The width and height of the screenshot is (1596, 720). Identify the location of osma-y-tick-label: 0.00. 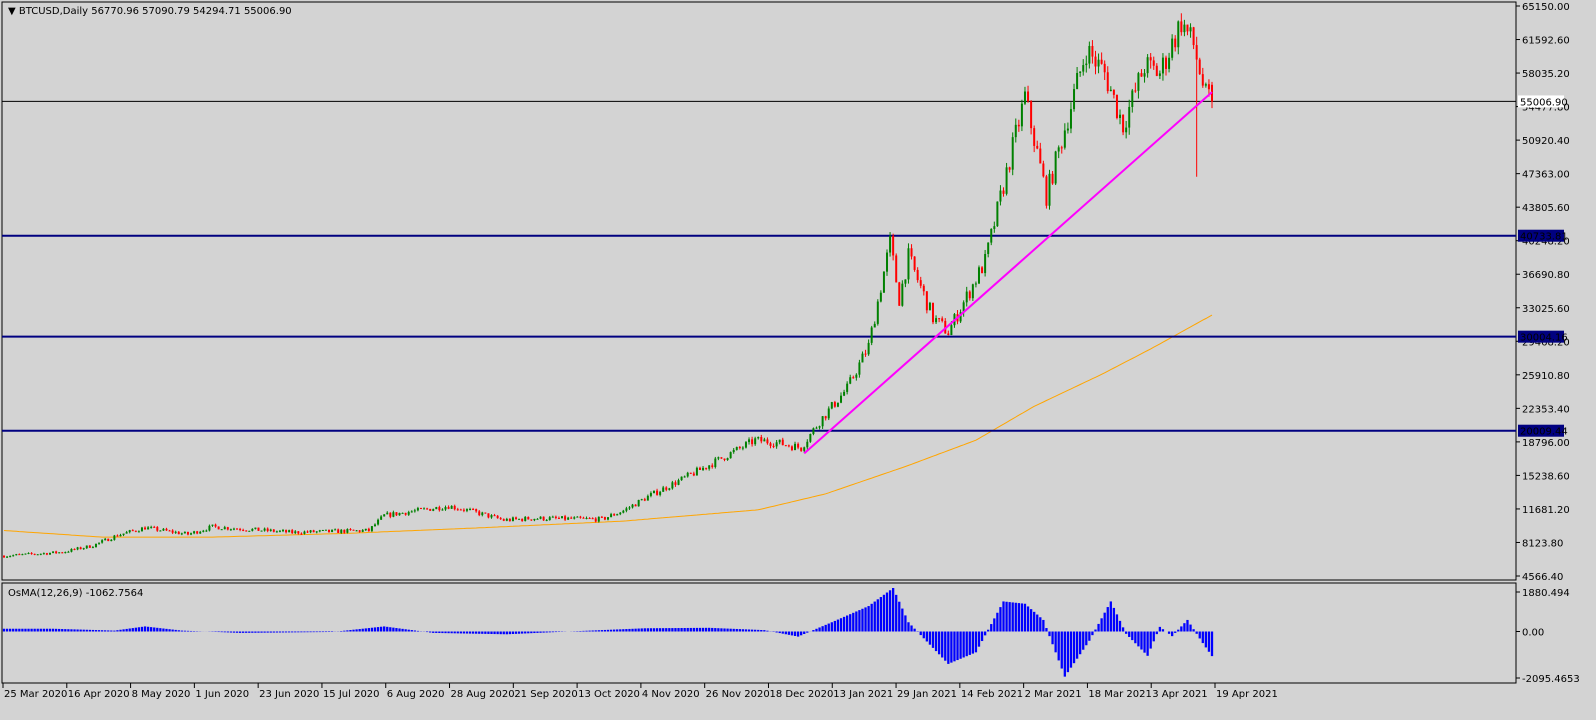
(1533, 633).